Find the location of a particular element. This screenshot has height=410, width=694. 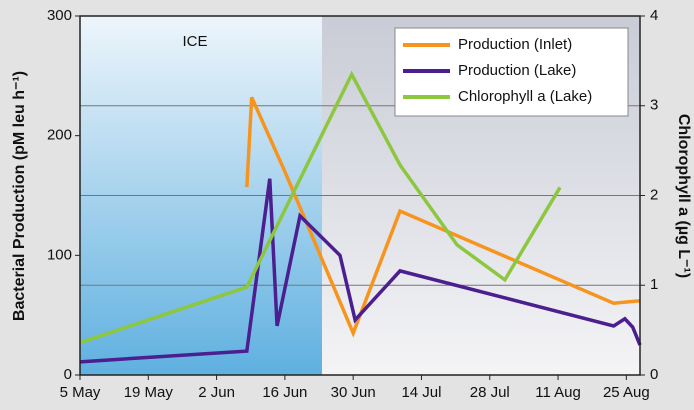

ice-label: ICE is located at coordinates (194, 41).